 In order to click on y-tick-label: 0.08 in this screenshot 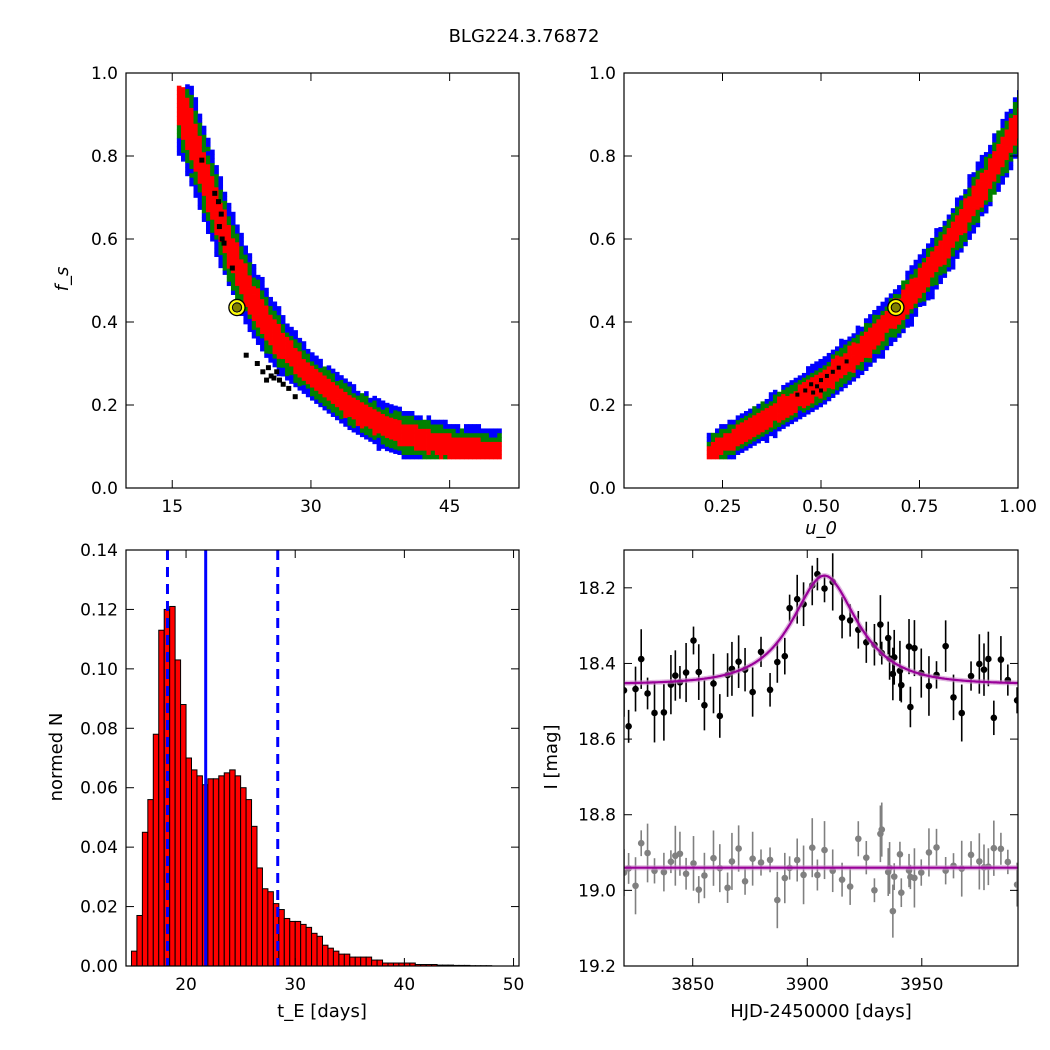, I will do `click(99, 729)`.